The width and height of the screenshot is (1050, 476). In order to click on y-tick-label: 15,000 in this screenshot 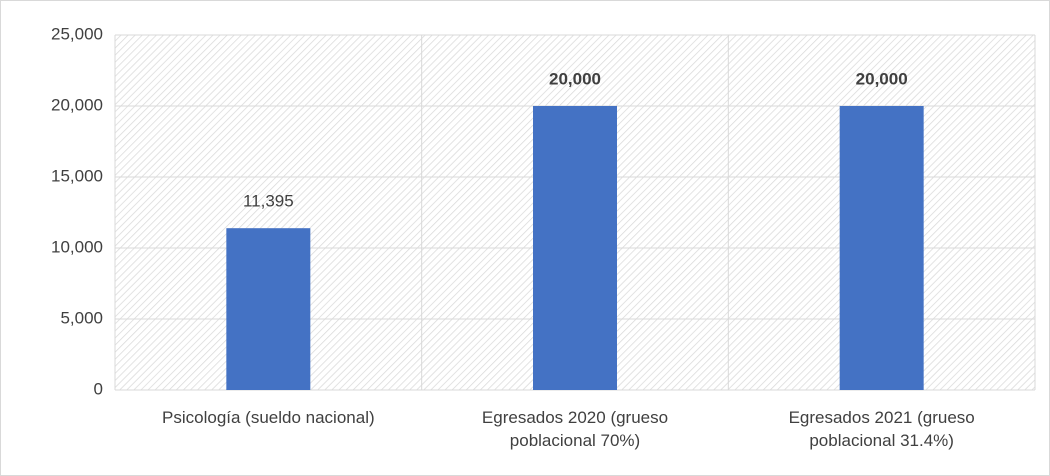, I will do `click(77, 175)`.